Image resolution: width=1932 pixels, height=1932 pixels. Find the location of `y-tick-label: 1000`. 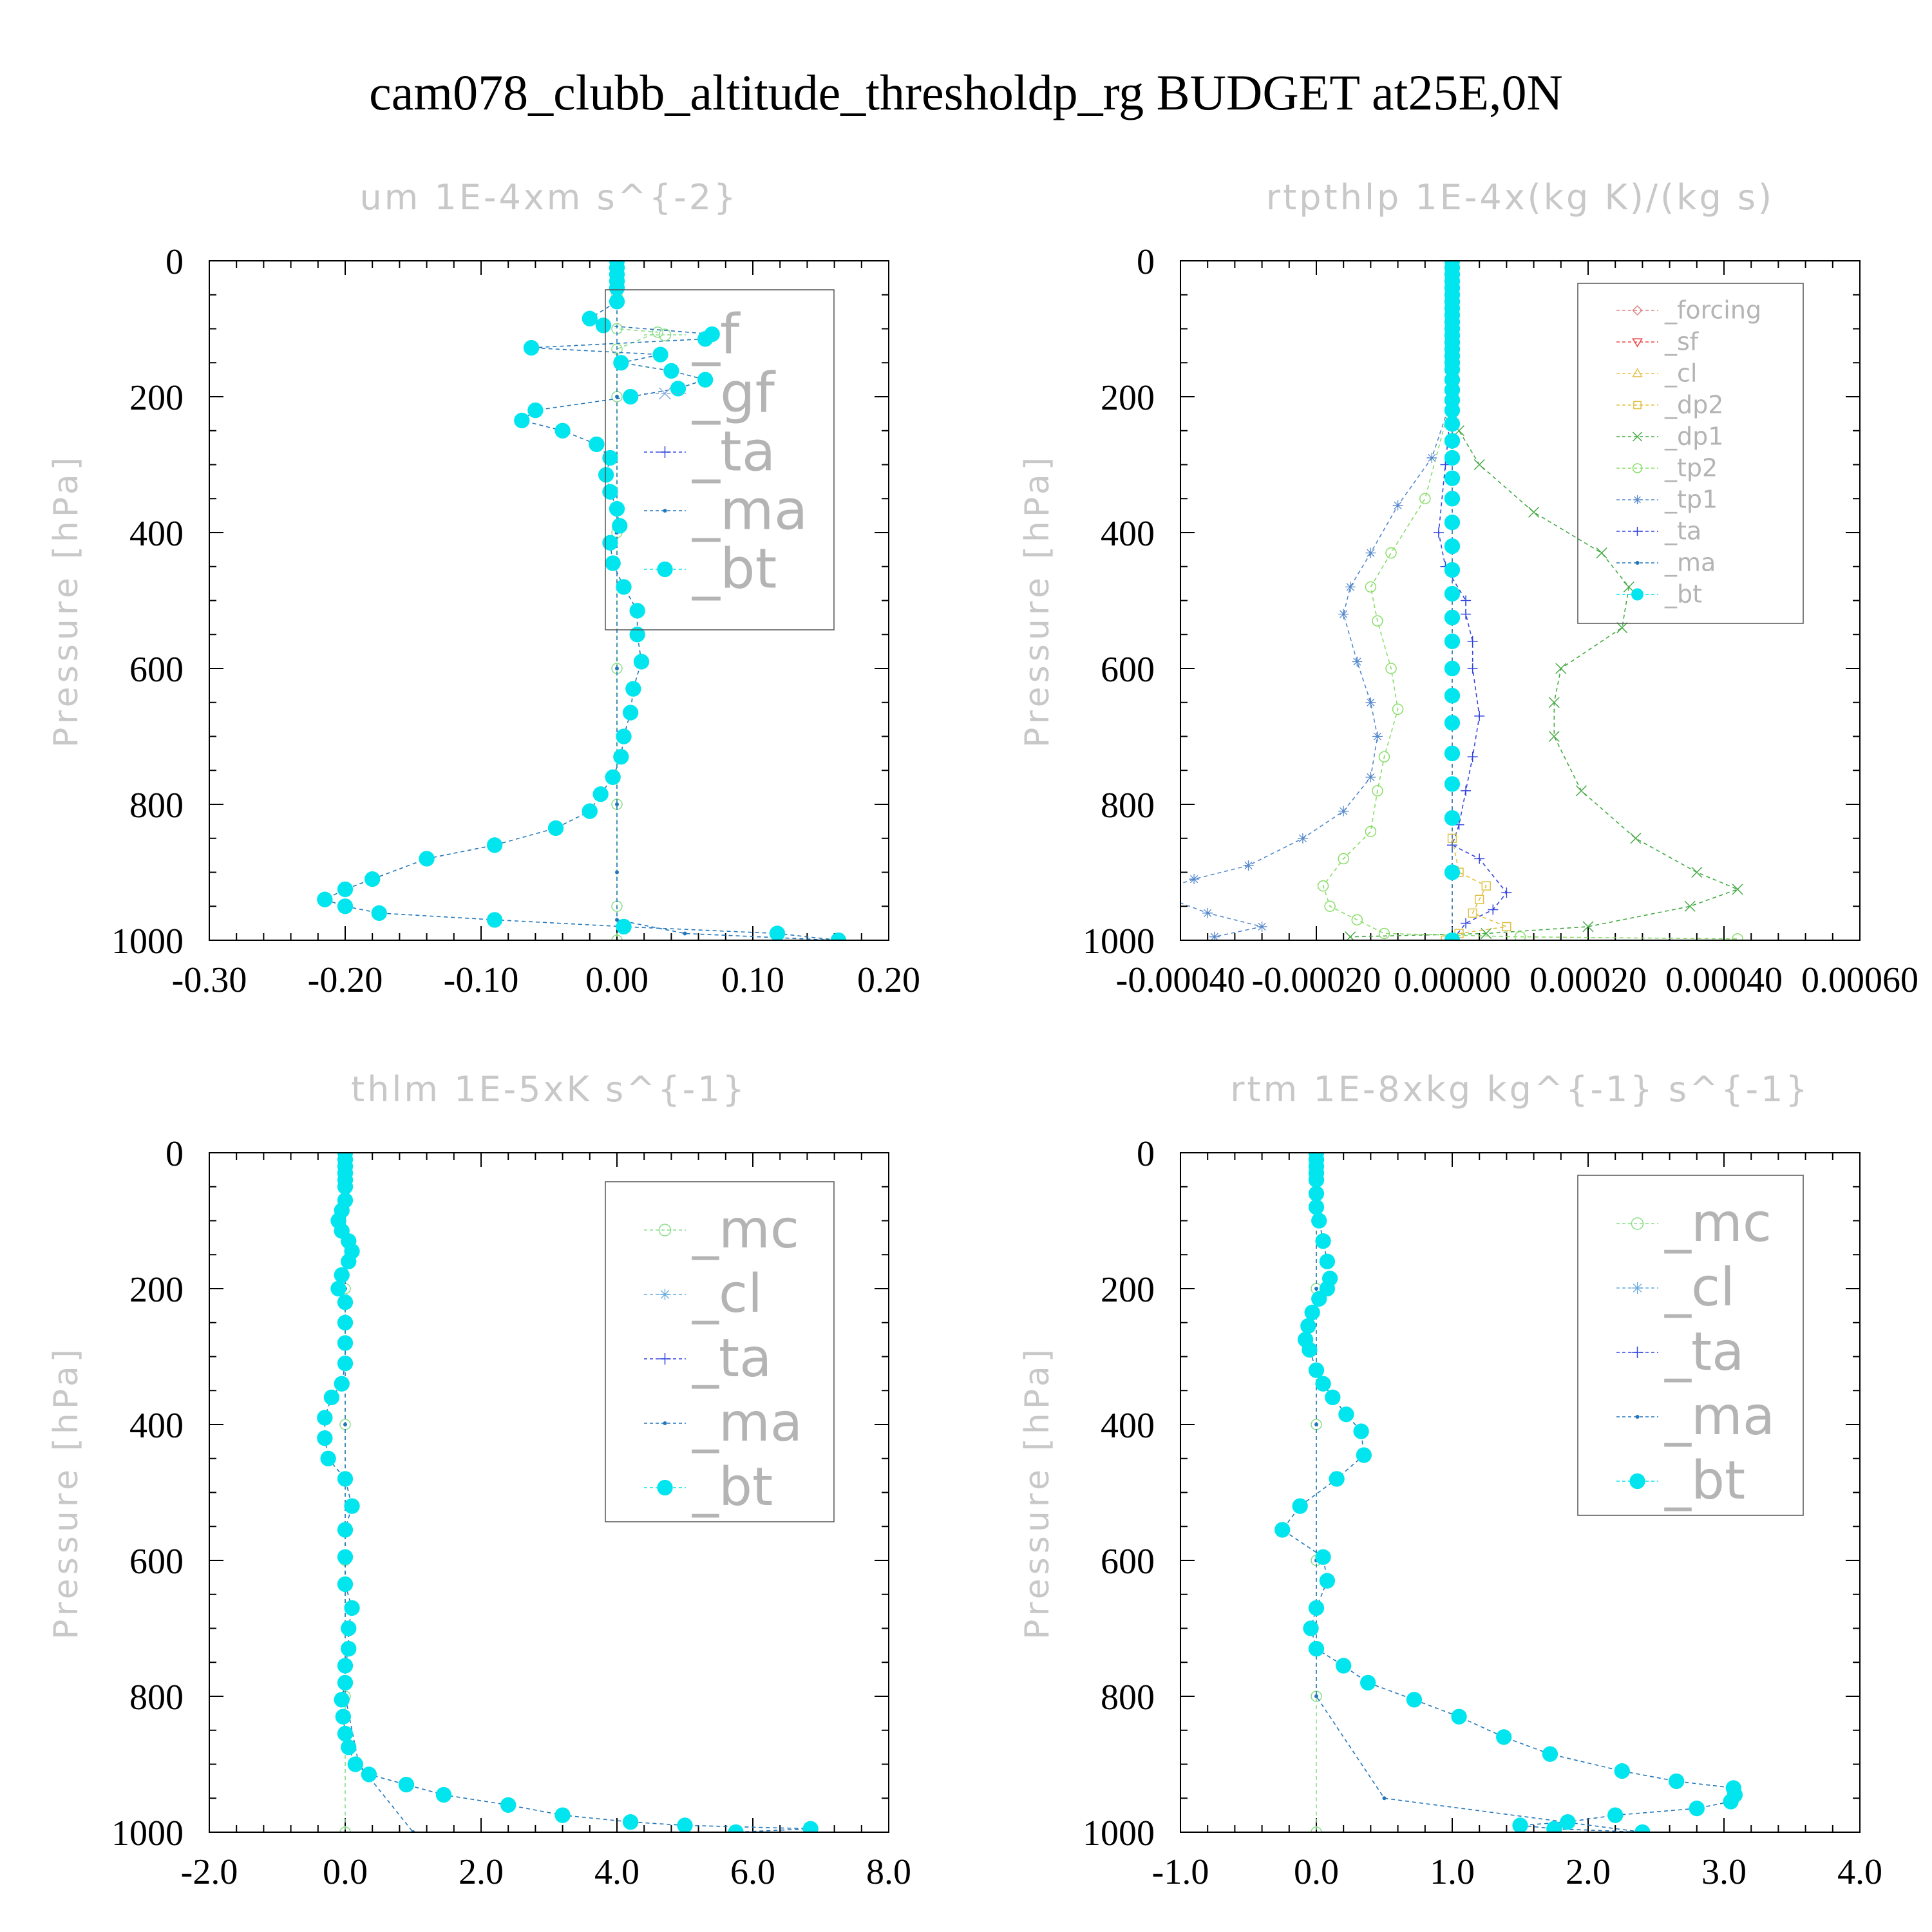

y-tick-label: 1000 is located at coordinates (1119, 942).